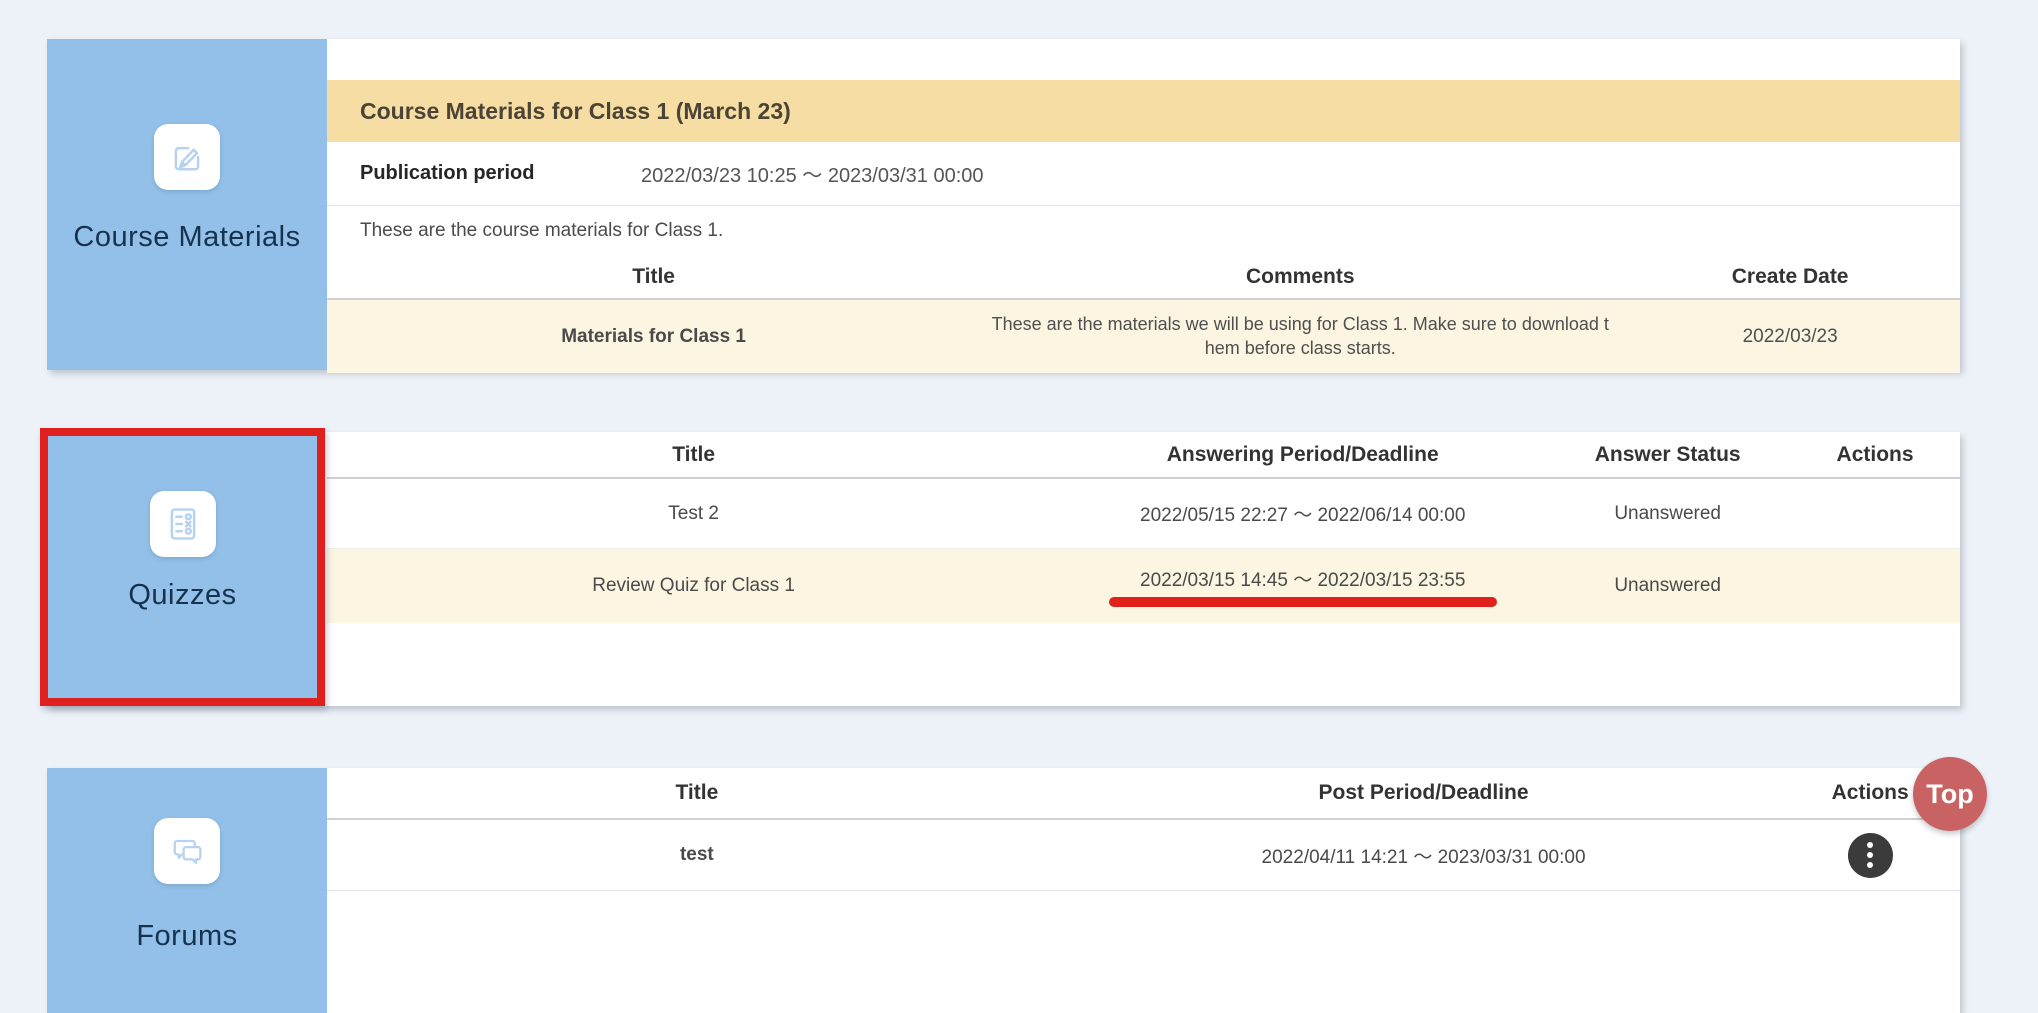 The height and width of the screenshot is (1013, 2038). I want to click on quizzes-tile-highlighted: Quizzes, so click(182, 567).